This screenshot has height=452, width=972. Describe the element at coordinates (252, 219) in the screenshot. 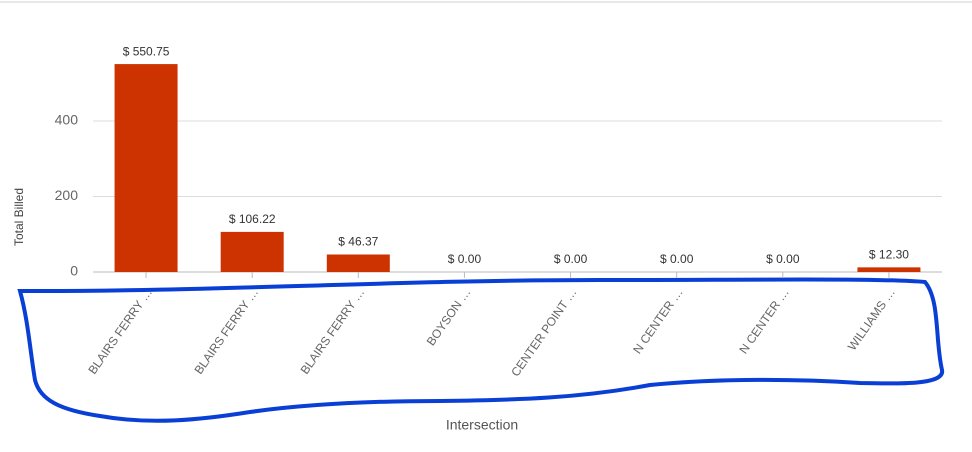

I see `value-label: $ 106.22` at that location.